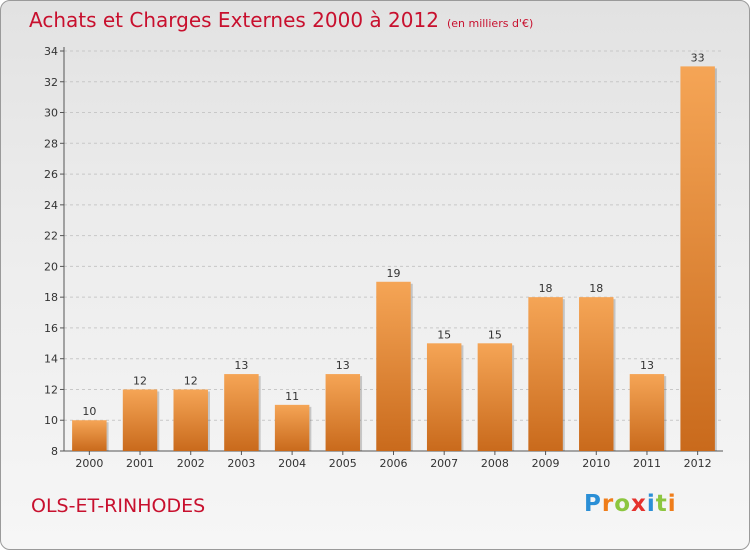 This screenshot has height=550, width=750. Describe the element at coordinates (661, 504) in the screenshot. I see `logo-letter: t` at that location.